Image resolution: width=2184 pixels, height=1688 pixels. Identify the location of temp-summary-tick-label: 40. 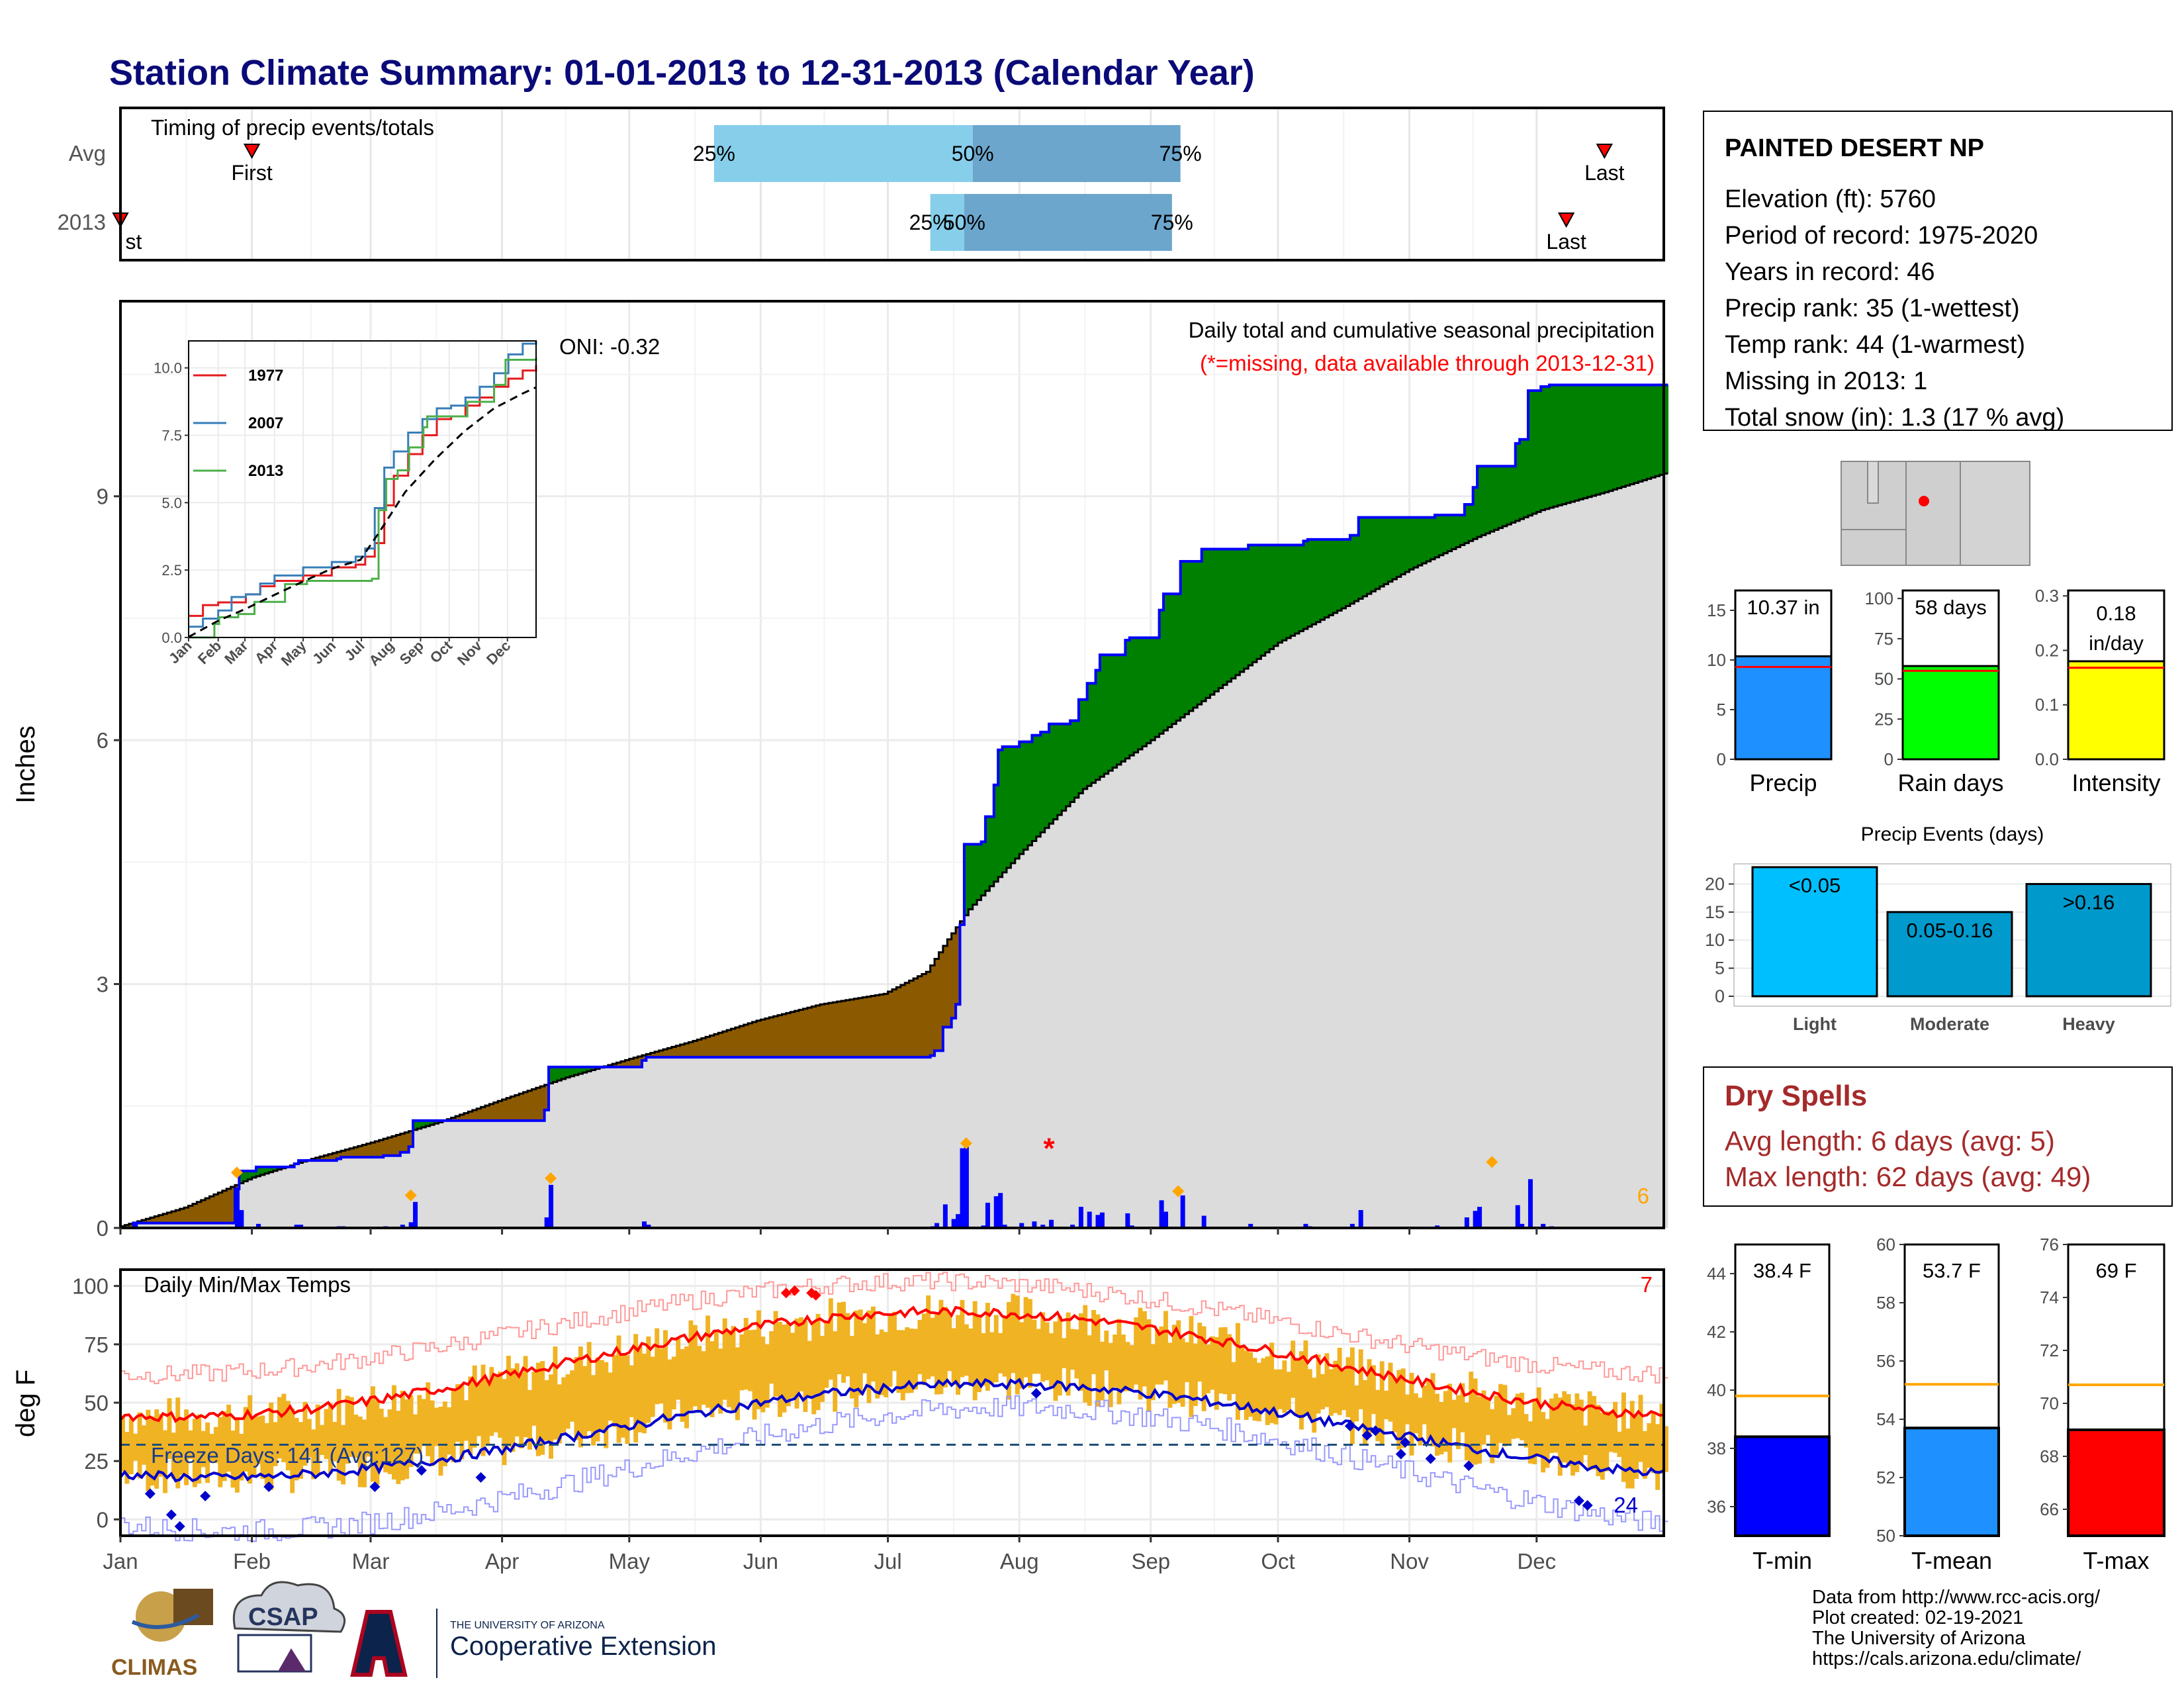
(1716, 1390).